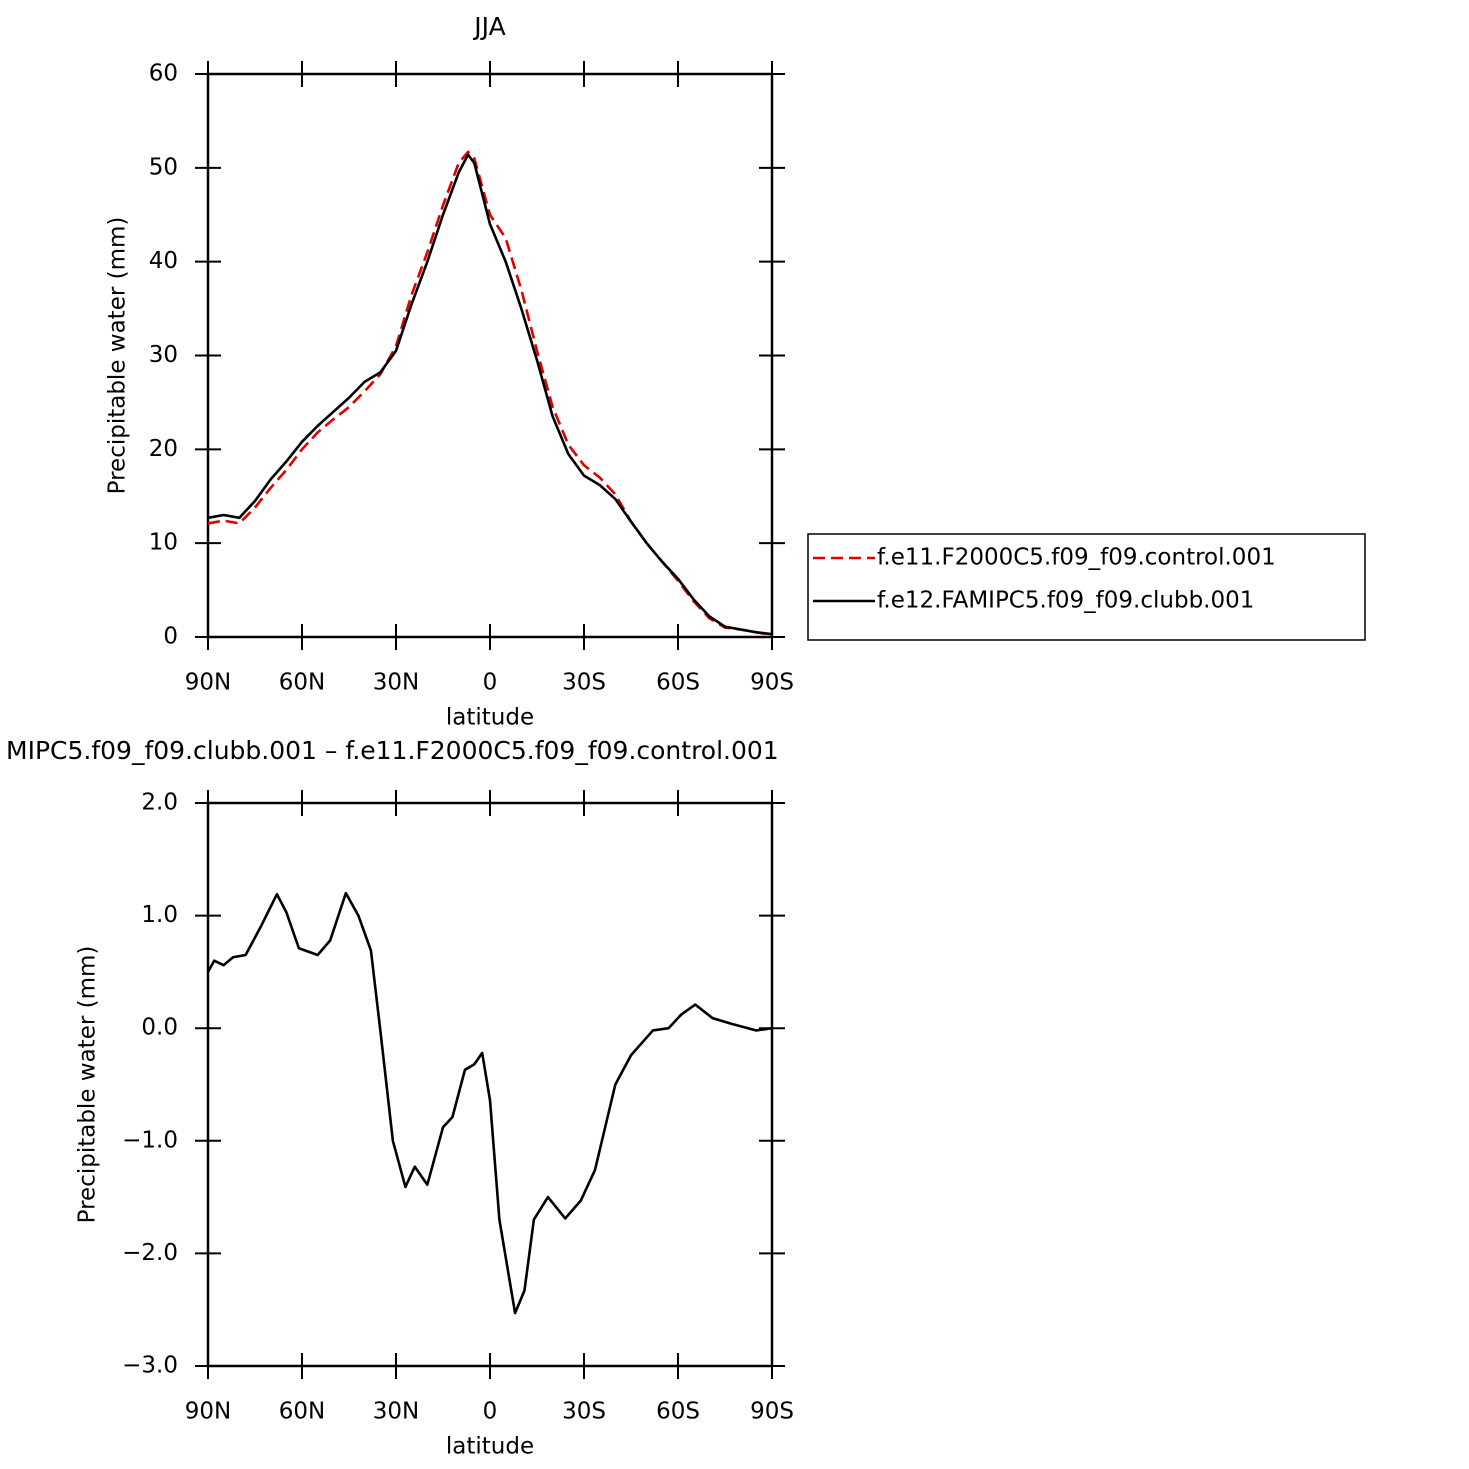 The image size is (1469, 1469). I want to click on y-tick-label: 60, so click(163, 74).